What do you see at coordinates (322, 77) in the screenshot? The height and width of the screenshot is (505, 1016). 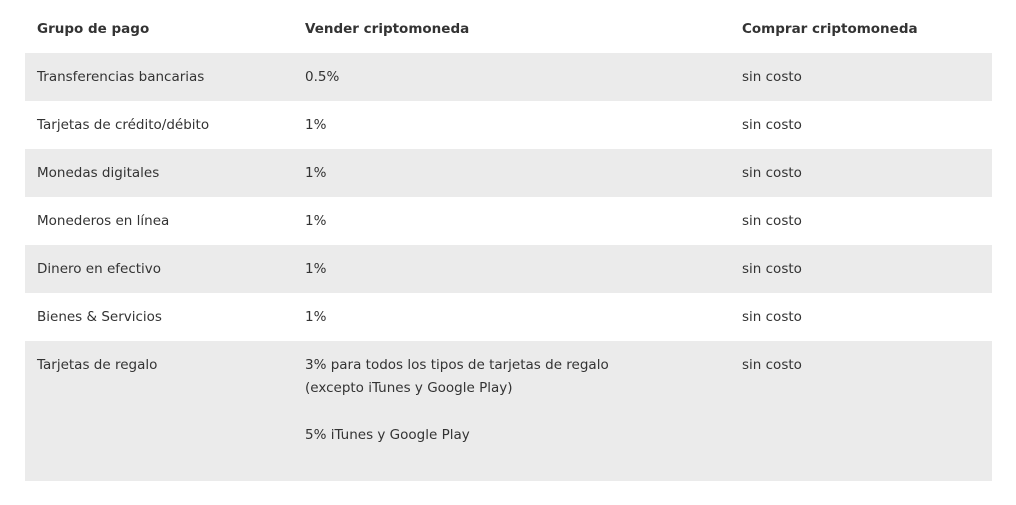 I see `cell-sell: 0.5%` at bounding box center [322, 77].